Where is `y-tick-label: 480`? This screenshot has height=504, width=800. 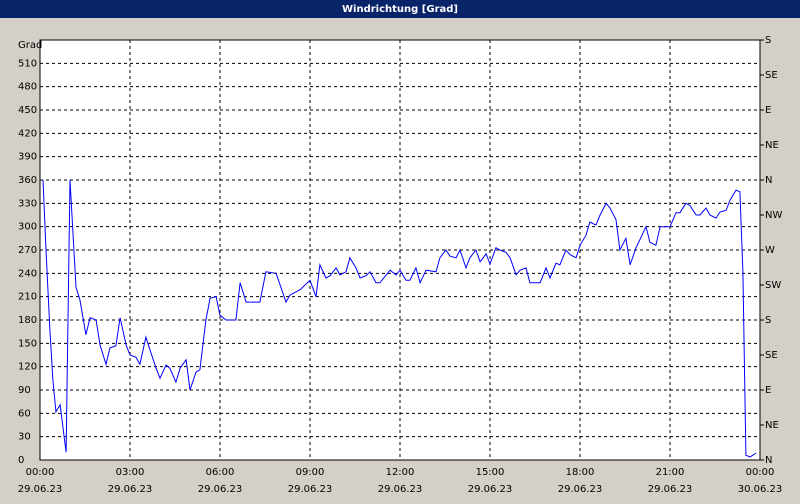 y-tick-label: 480 is located at coordinates (27, 87).